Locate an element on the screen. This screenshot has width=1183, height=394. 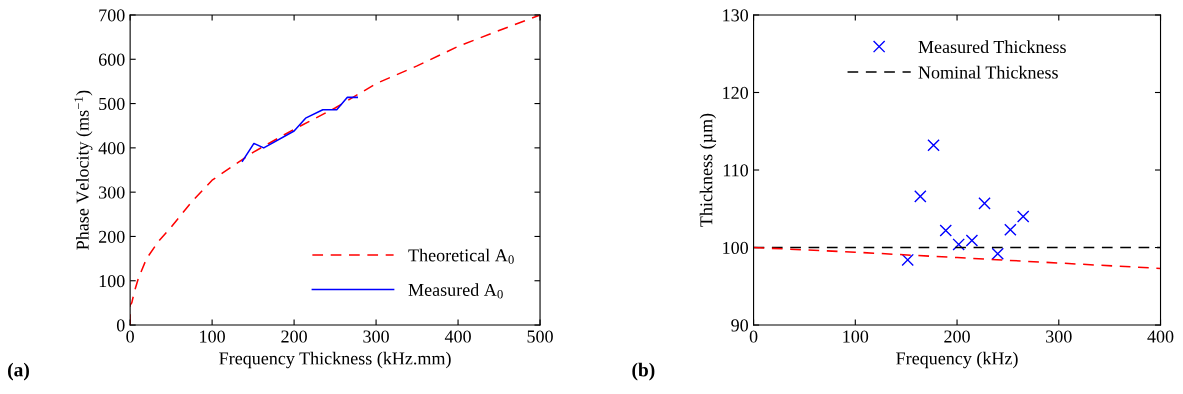
y-tick-label: 500 is located at coordinates (112, 104).